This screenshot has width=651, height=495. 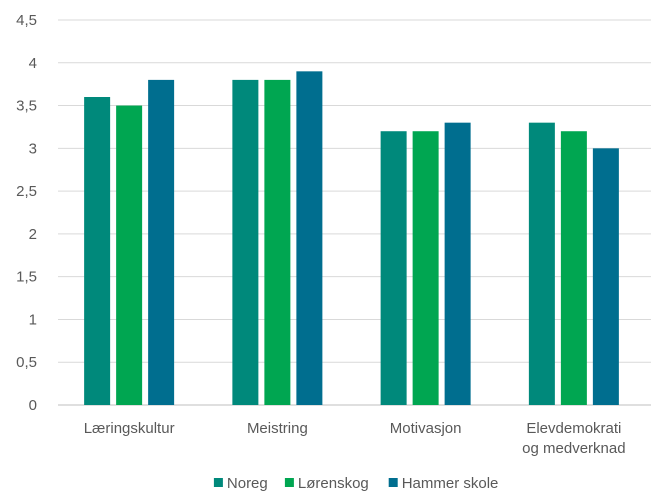 I want to click on legend-label: Noreg, so click(x=247, y=483).